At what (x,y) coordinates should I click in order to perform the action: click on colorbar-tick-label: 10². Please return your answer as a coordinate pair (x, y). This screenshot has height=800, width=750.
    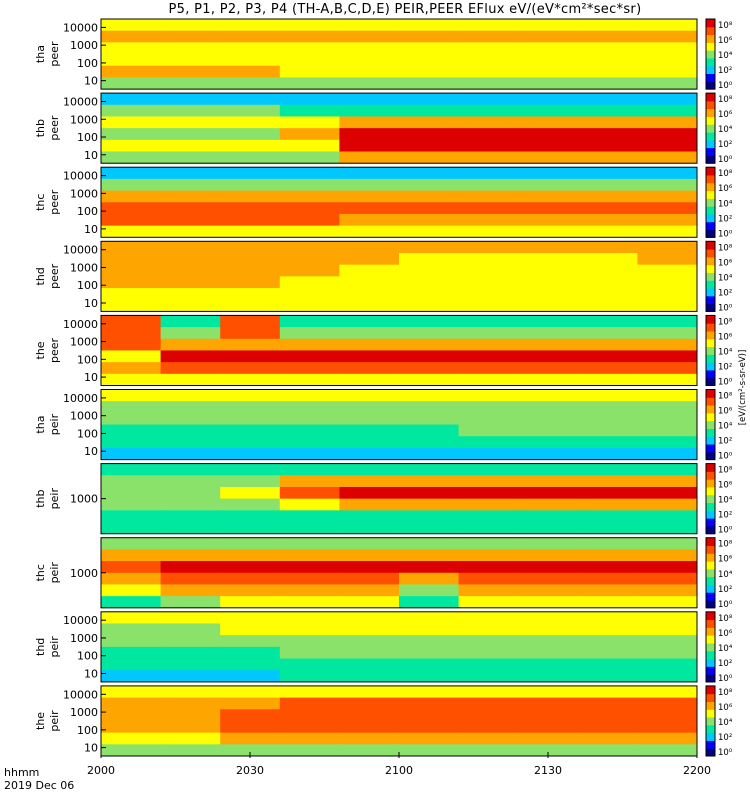
    Looking at the image, I should click on (725, 590).